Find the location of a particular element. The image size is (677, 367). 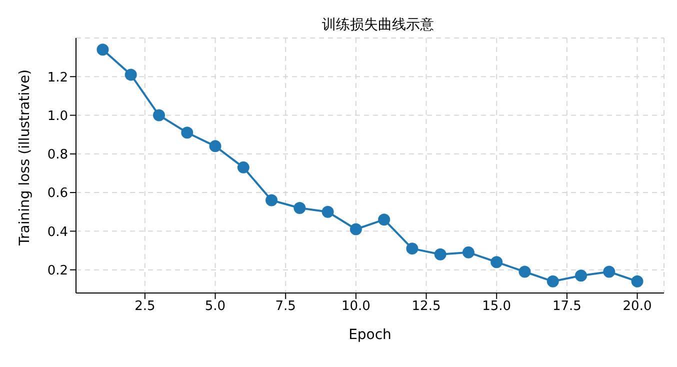

y-axis-title: Training loss (illustrative) is located at coordinates (24, 157).